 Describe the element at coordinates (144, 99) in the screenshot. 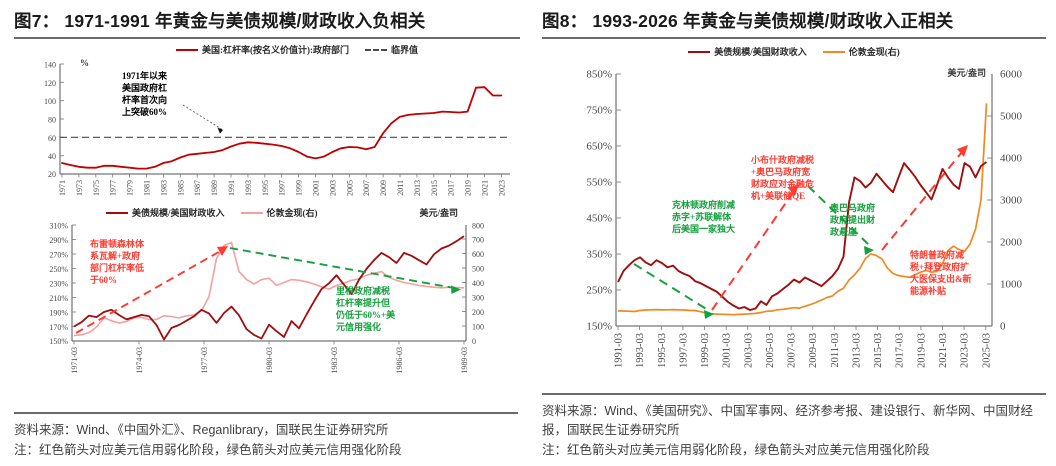

I see `svg-text: 杆率首次向` at that location.